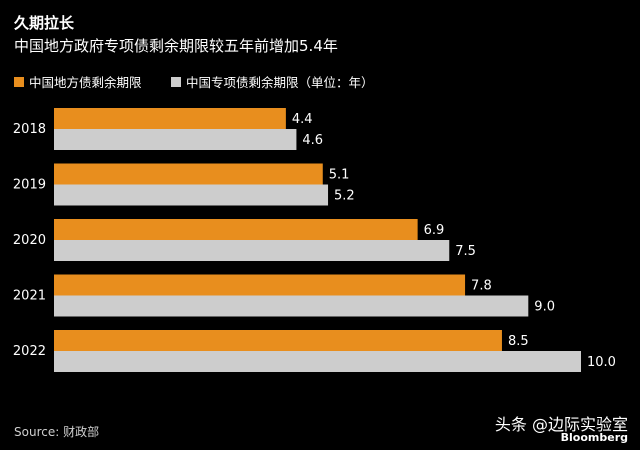  Describe the element at coordinates (561, 424) in the screenshot. I see `watermark-text: 头条 @边际实验室` at that location.